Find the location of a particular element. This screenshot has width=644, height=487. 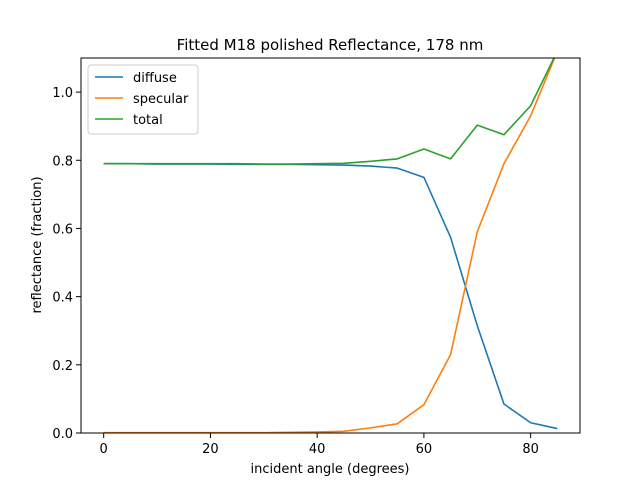

y-tick-label: 1.0 is located at coordinates (62, 93).